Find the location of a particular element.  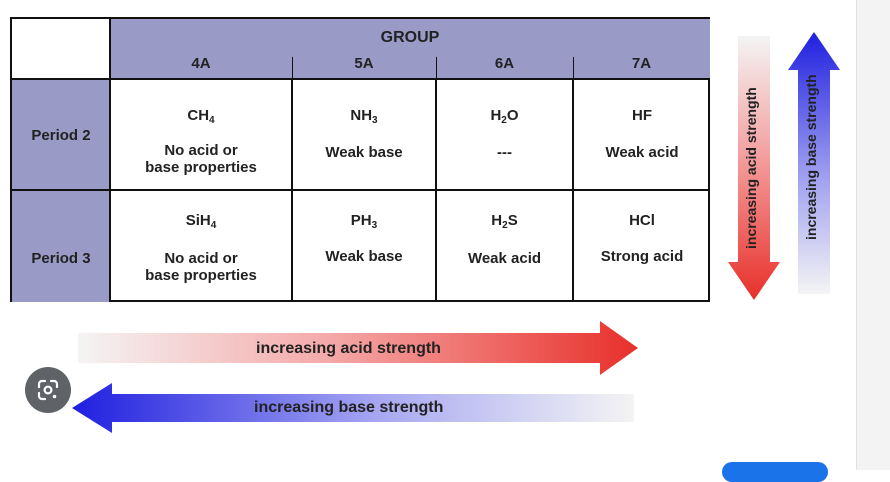

group-label: GROUP is located at coordinates (410, 37).